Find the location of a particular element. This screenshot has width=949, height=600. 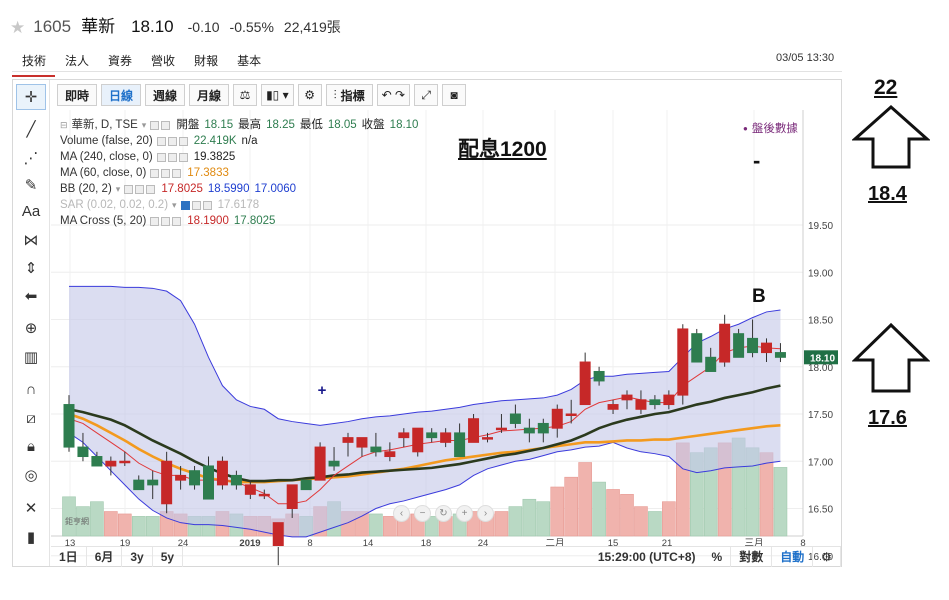

fib-icon: ⋰ is located at coordinates (31, 158).